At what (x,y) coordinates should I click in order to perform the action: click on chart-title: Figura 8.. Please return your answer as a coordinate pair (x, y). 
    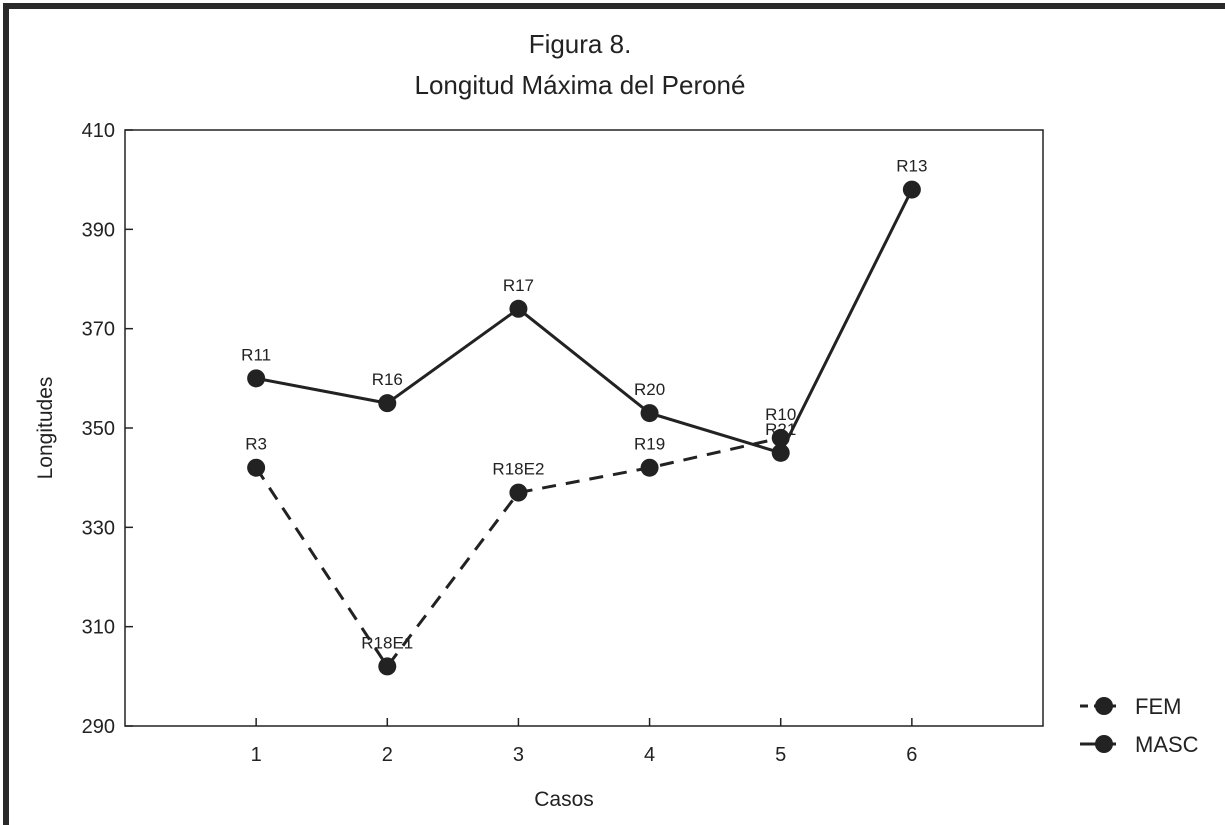
    Looking at the image, I should click on (580, 44).